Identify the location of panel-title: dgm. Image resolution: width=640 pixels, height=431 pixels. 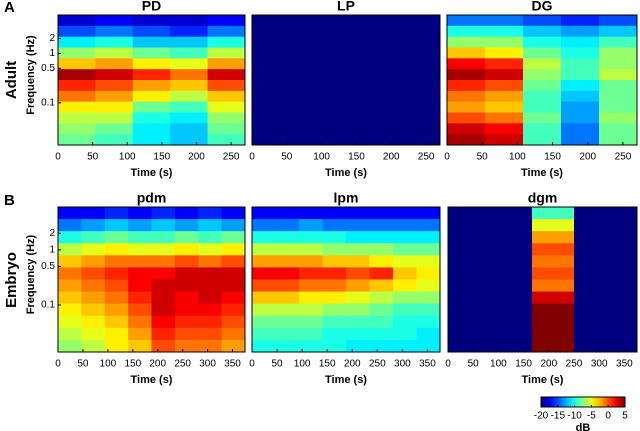
(543, 198).